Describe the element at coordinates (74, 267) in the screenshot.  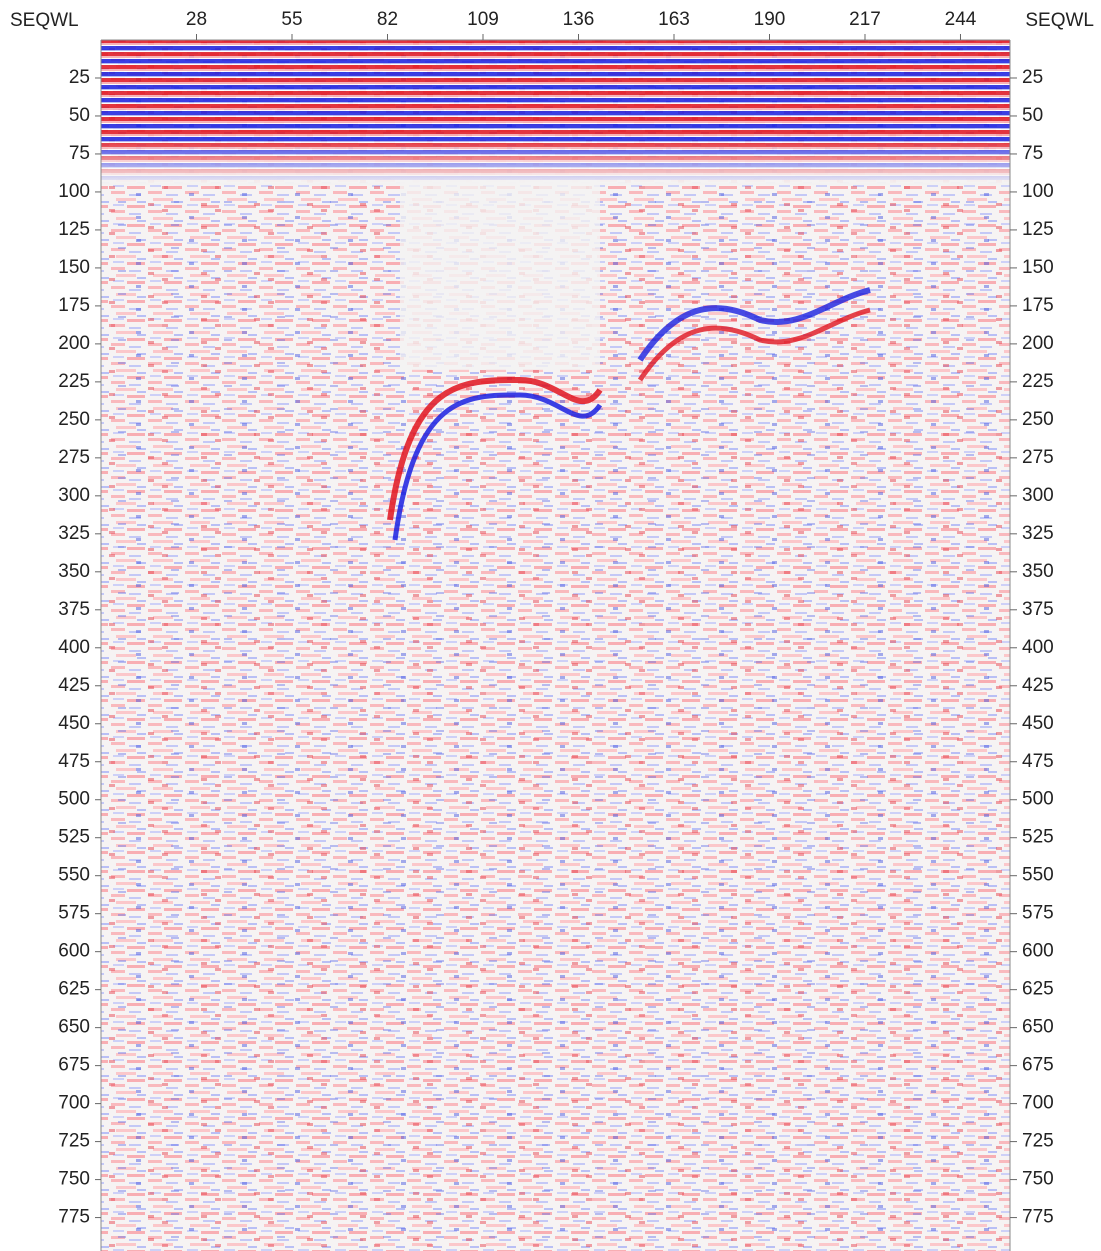
I see `y-tick-label: 150` at that location.